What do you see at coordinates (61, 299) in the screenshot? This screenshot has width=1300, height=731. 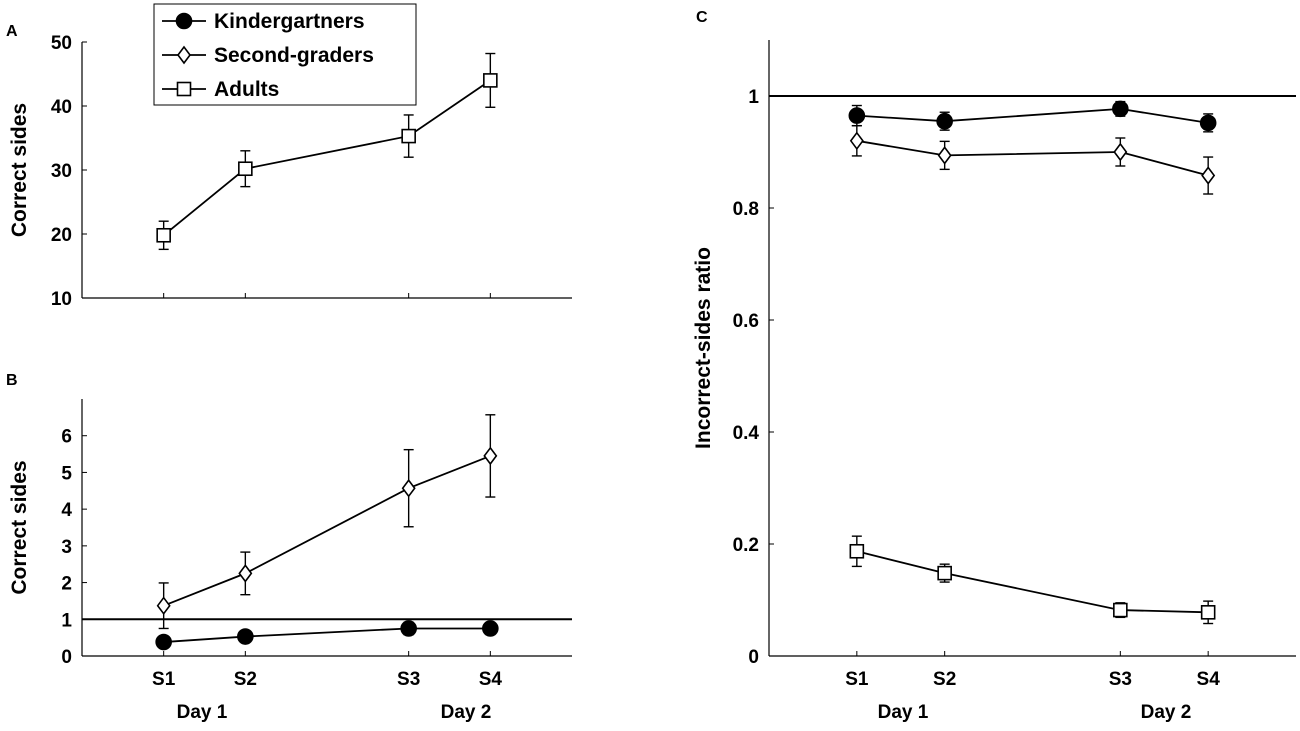 I see `y-tick-label: 10` at bounding box center [61, 299].